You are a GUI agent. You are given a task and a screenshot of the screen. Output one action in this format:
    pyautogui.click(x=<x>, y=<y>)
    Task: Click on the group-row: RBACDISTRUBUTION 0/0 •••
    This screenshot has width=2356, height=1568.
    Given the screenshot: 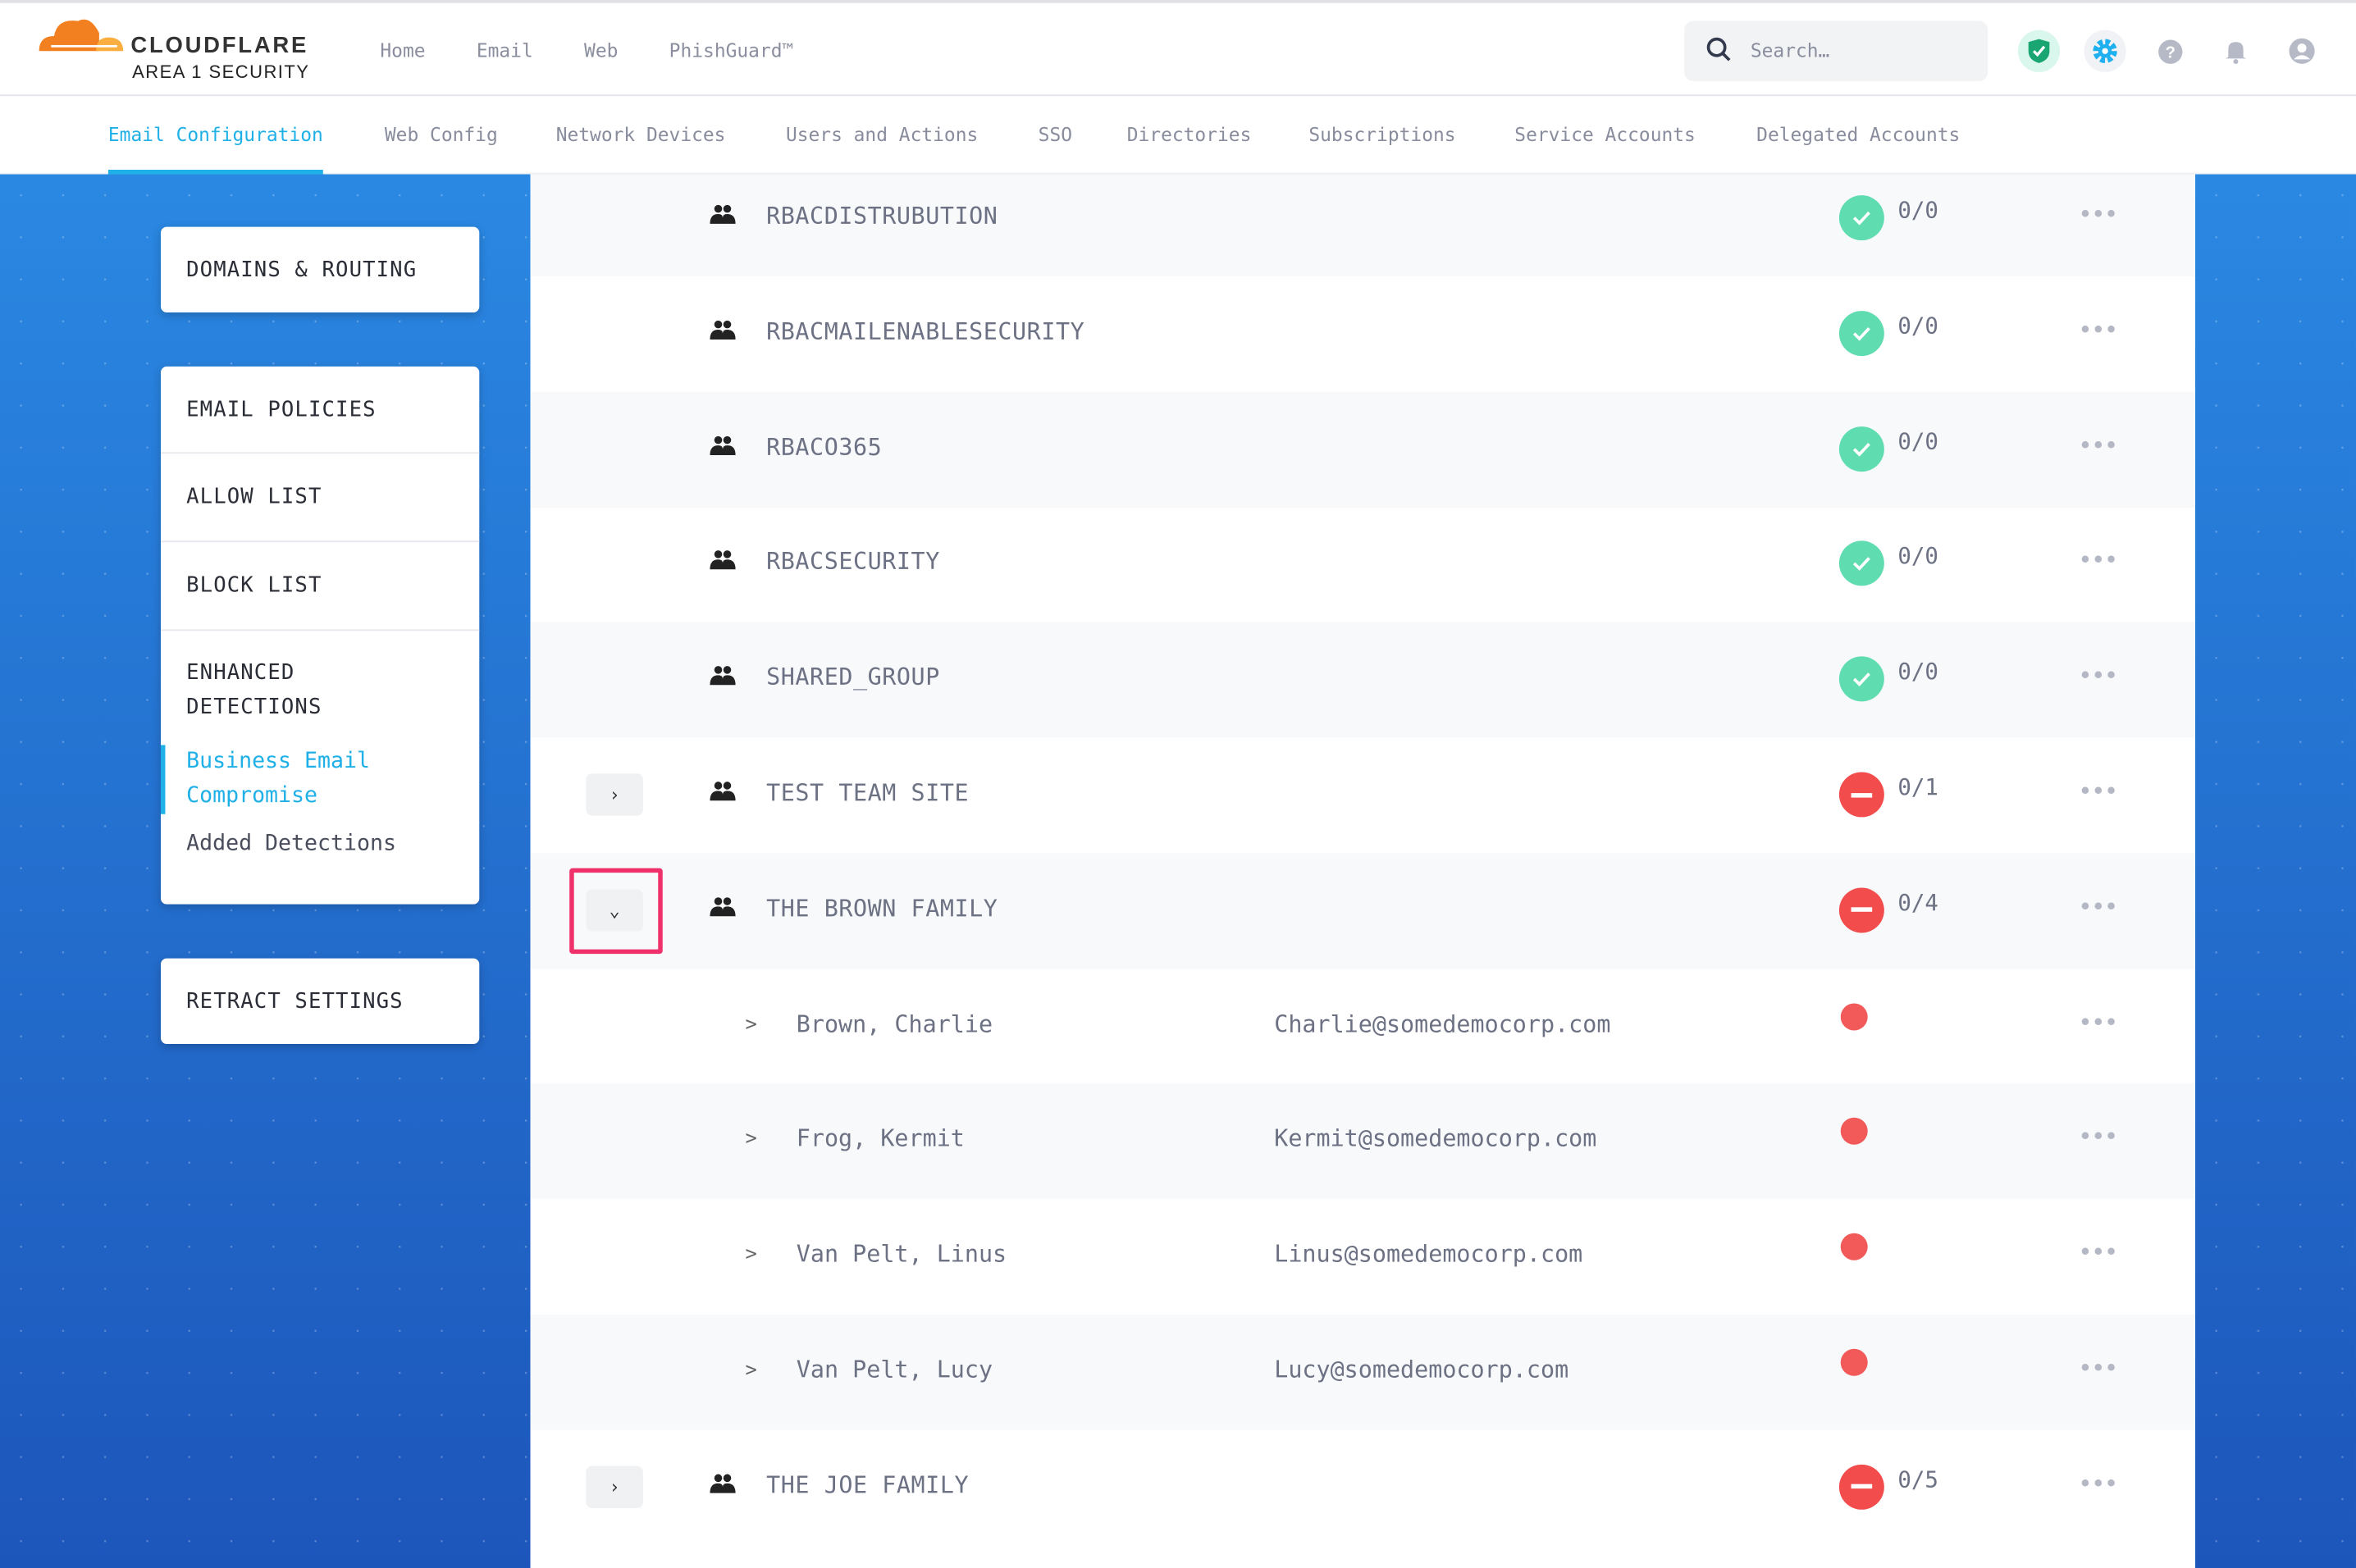 What is the action you would take?
    pyautogui.click(x=1363, y=219)
    